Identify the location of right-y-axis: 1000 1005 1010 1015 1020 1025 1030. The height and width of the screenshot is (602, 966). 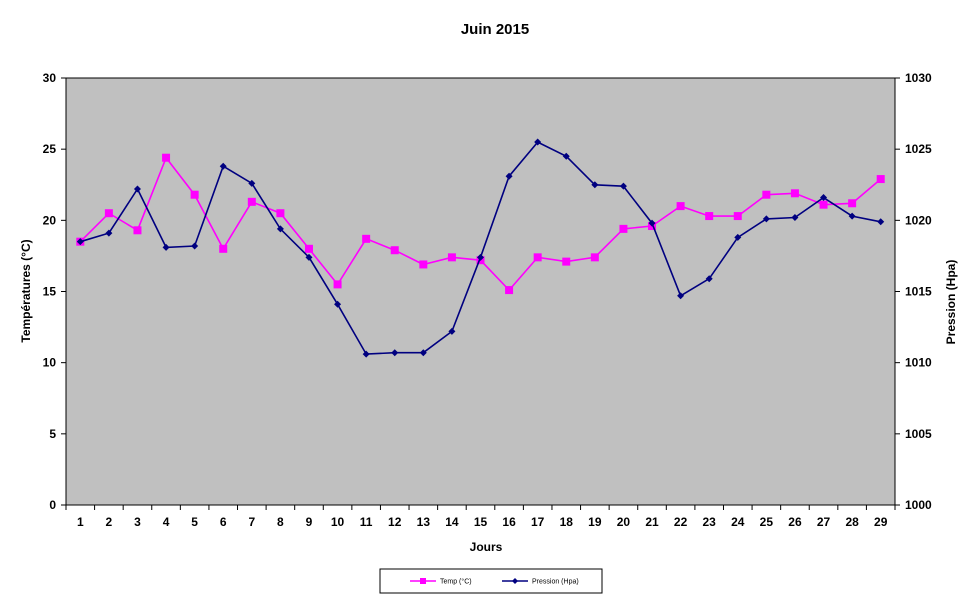
(913, 291).